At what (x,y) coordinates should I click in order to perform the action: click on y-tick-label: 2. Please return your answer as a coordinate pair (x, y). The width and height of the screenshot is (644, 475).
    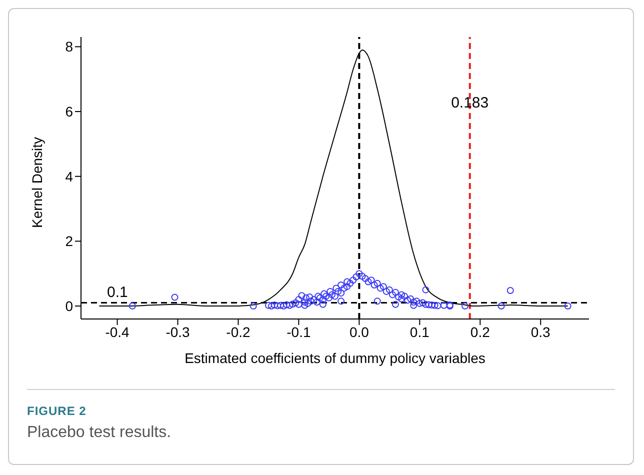
    Looking at the image, I should click on (69, 241).